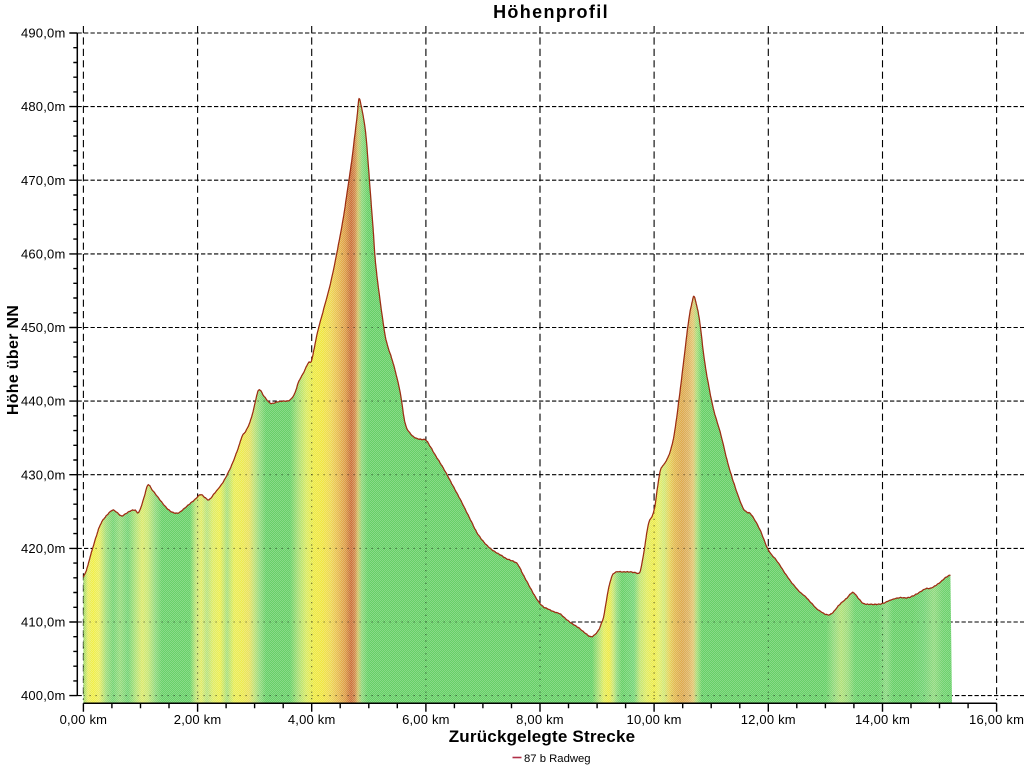 This screenshot has height=768, width=1024. Describe the element at coordinates (43, 180) in the screenshot. I see `svg-text: 470,0m` at that location.